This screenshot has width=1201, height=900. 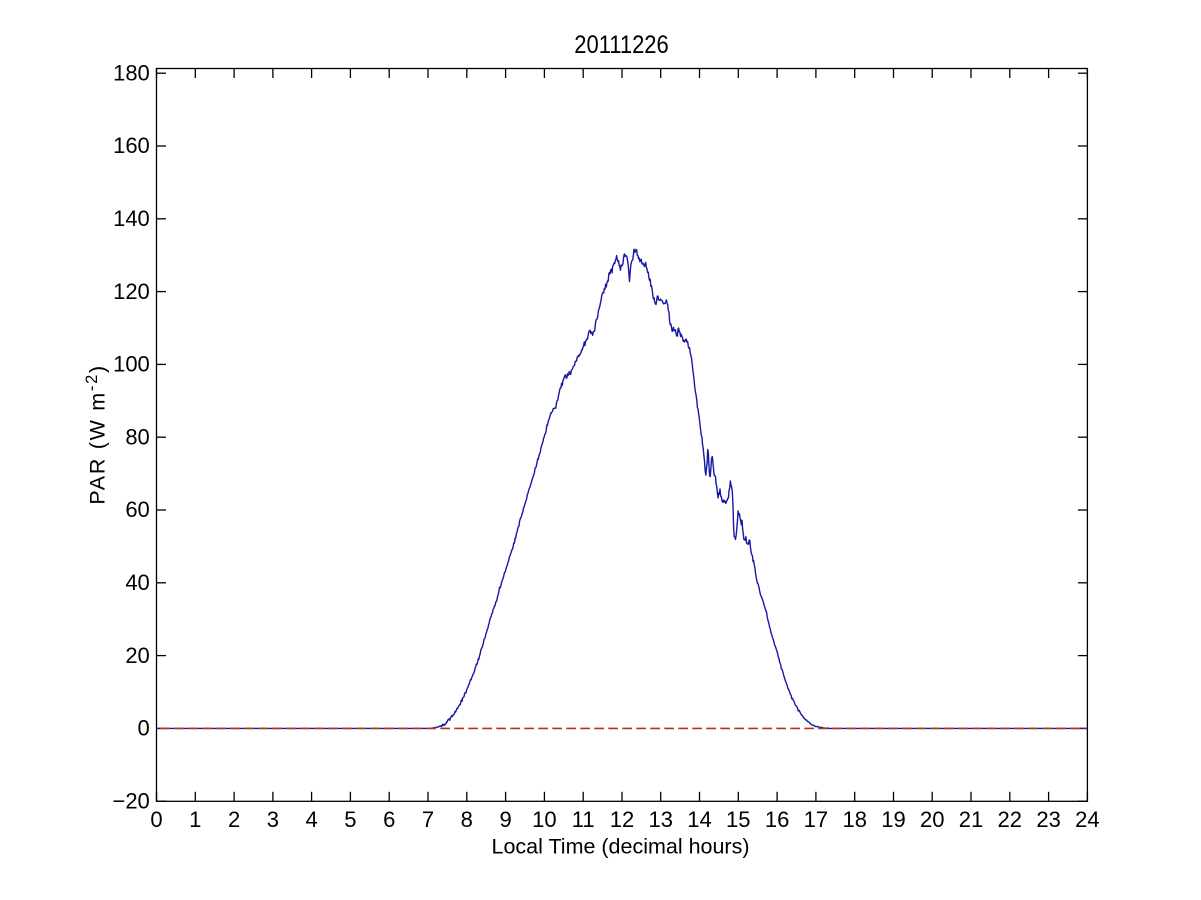 What do you see at coordinates (273, 819) in the screenshot?
I see `svg-text: 3` at bounding box center [273, 819].